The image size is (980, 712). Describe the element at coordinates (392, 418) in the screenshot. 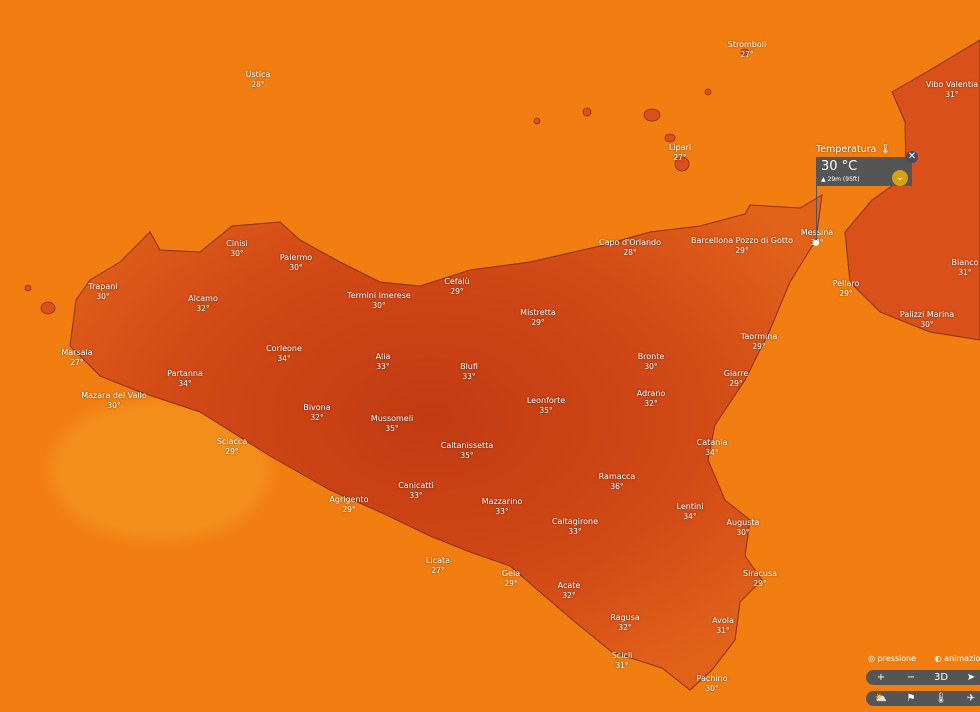

I see `city-name: Mussomeli` at that location.